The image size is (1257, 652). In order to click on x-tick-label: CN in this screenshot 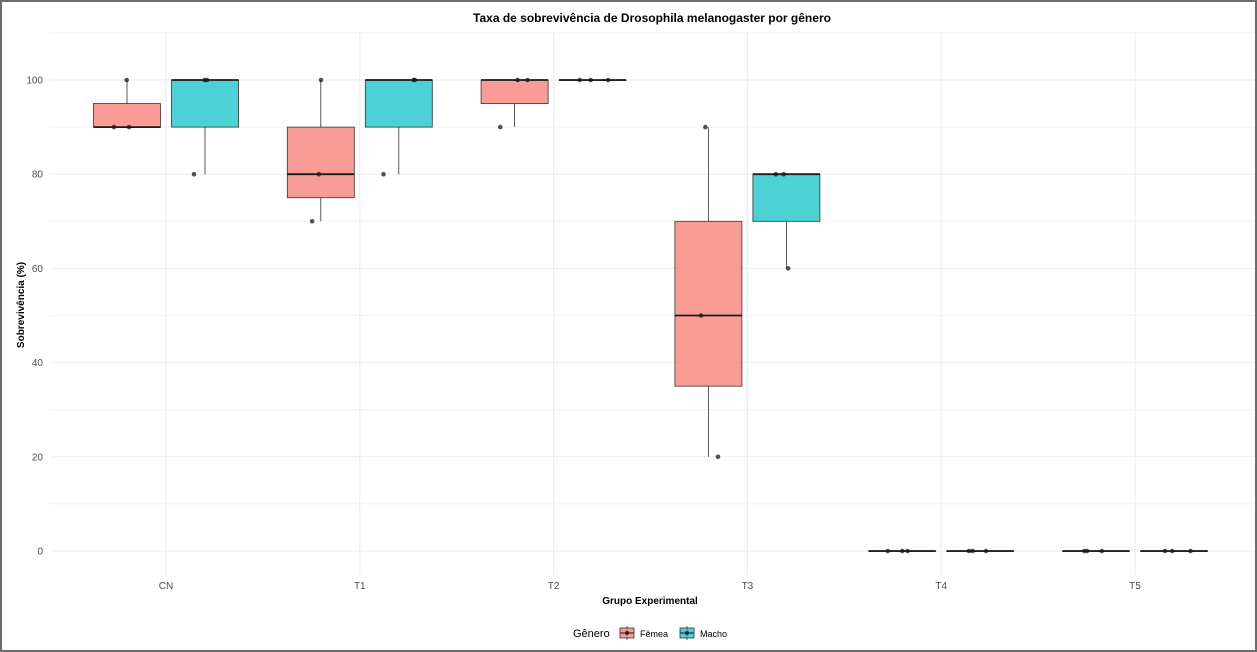, I will do `click(166, 586)`.